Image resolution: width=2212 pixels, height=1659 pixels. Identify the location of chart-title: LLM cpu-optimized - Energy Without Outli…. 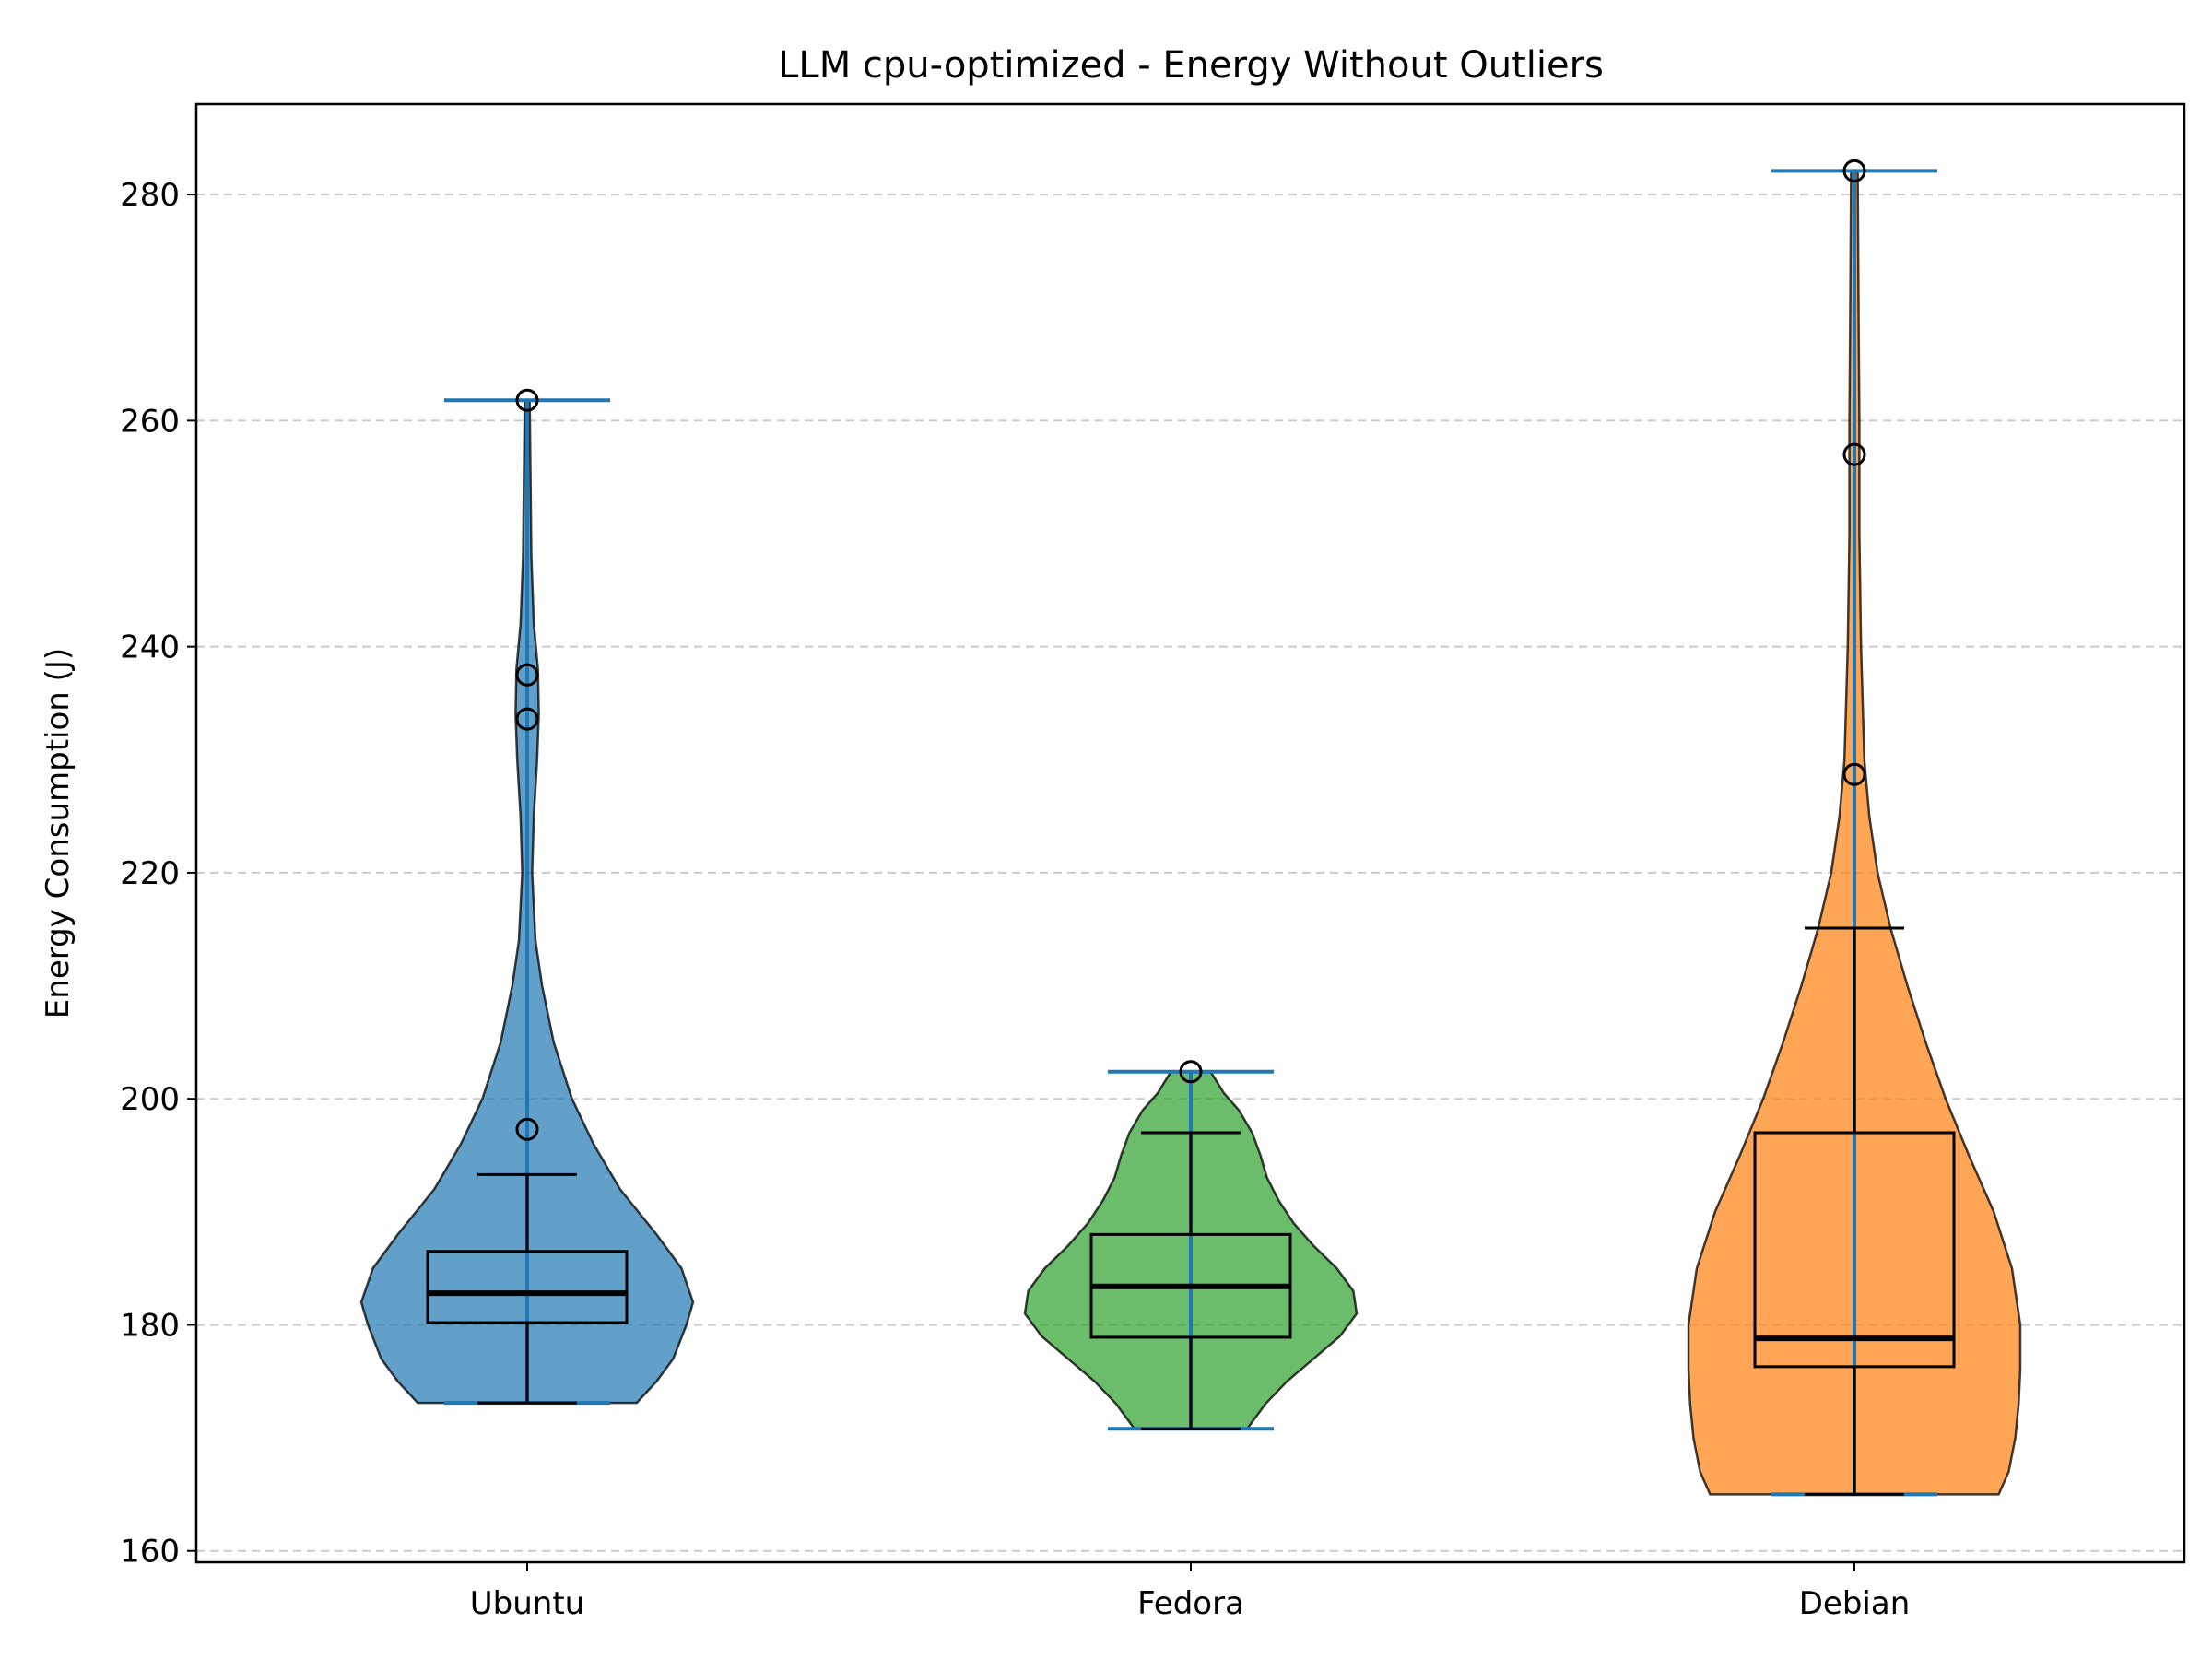
(1191, 65).